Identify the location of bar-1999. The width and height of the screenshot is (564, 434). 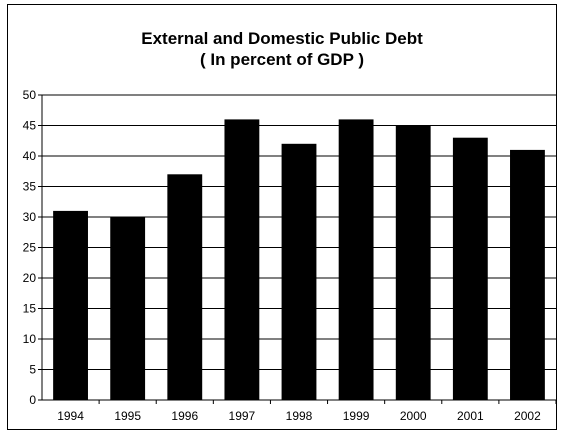
(356, 260).